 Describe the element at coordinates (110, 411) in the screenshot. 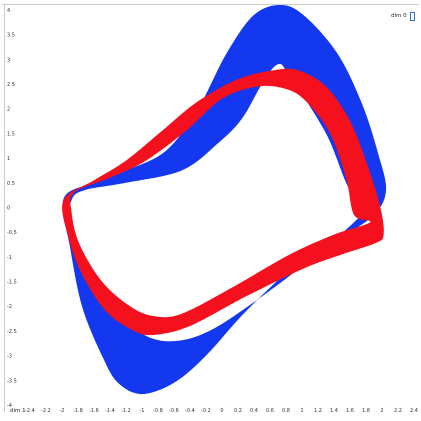

I see `x-tick-label: -1.4` at that location.